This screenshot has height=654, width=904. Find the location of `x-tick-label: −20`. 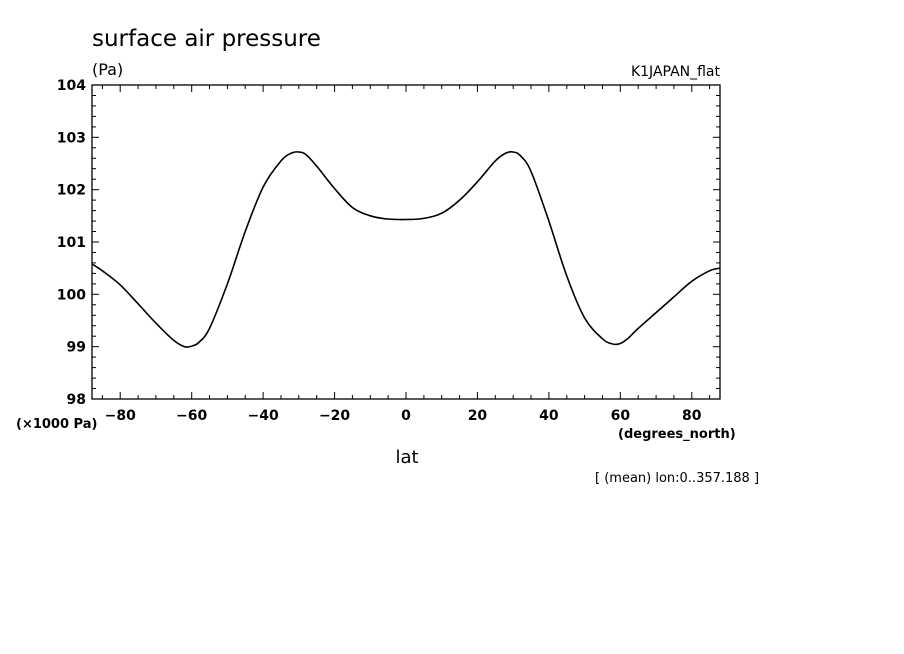

x-tick-label: −20 is located at coordinates (334, 416).